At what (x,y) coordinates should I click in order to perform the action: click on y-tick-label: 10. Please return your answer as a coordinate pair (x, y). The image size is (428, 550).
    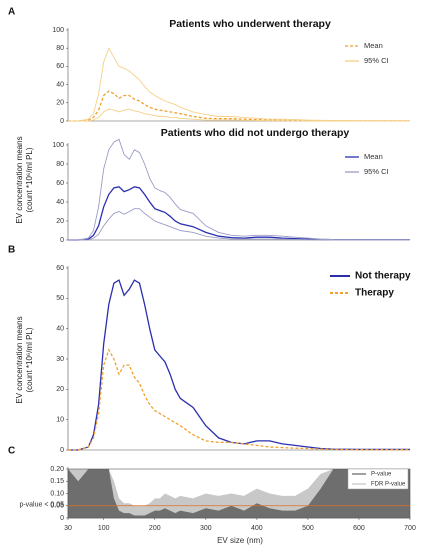
    Looking at the image, I should click on (60, 420).